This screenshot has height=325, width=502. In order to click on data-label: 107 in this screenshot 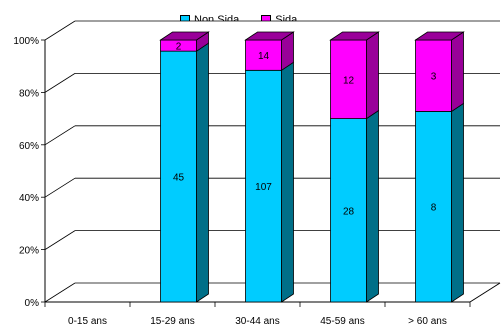, I will do `click(263, 187)`.